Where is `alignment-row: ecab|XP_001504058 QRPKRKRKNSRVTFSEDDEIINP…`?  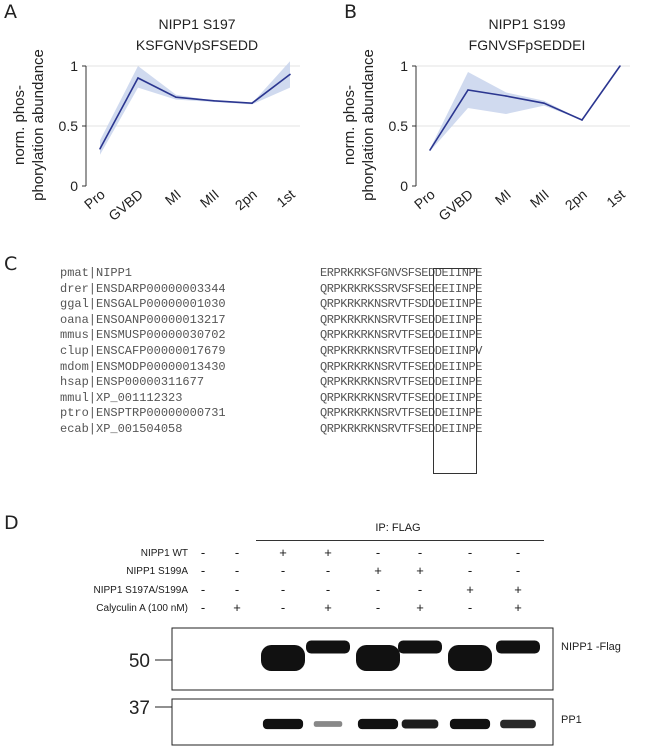 alignment-row: ecab|XP_001504058 QRPKRKRKNSRVTFSEDDEIINP… is located at coordinates (271, 430).